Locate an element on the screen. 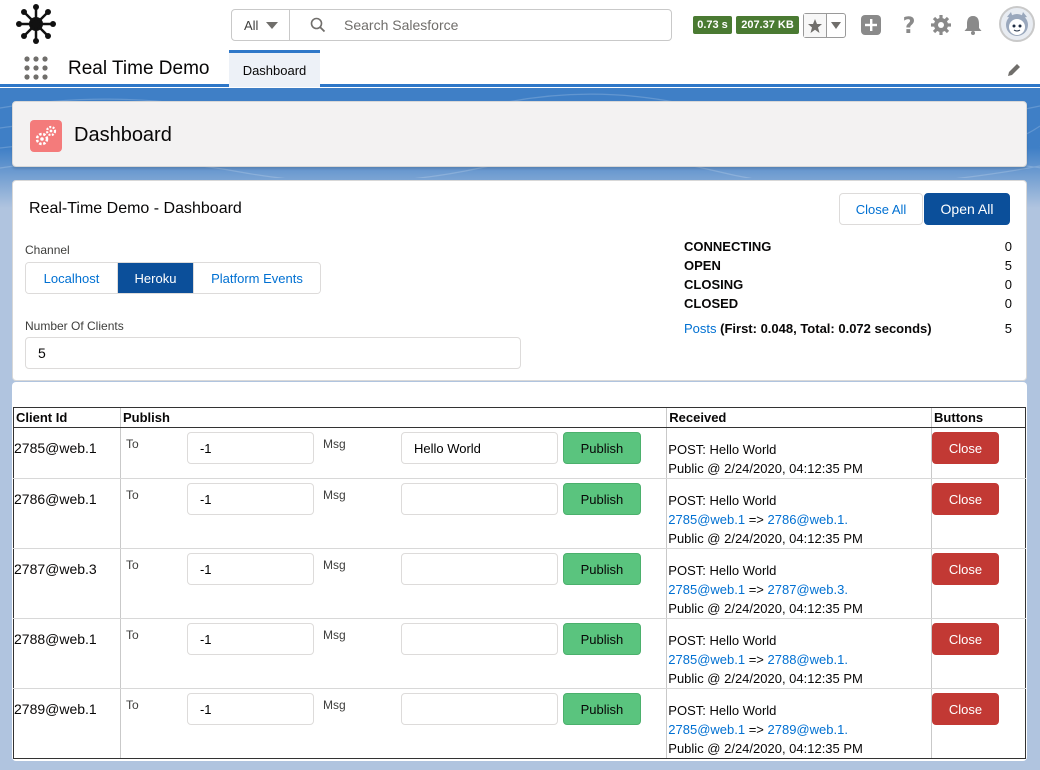  avatar is located at coordinates (1017, 24).